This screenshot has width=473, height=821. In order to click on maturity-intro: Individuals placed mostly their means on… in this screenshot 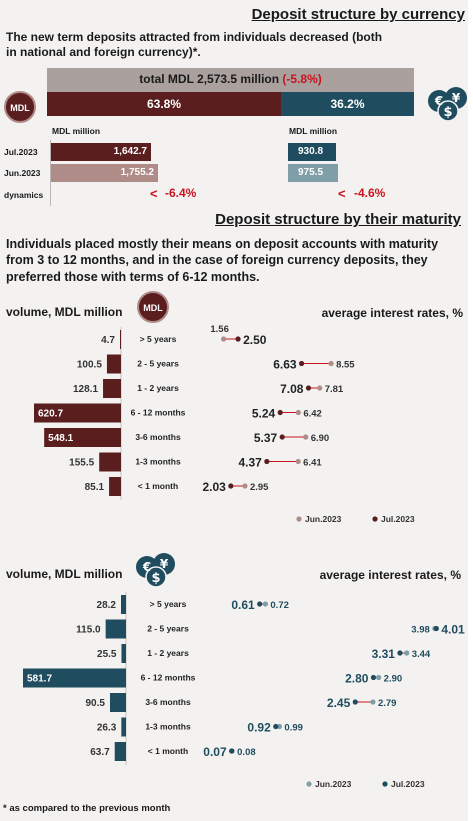, I will do `click(222, 260)`.